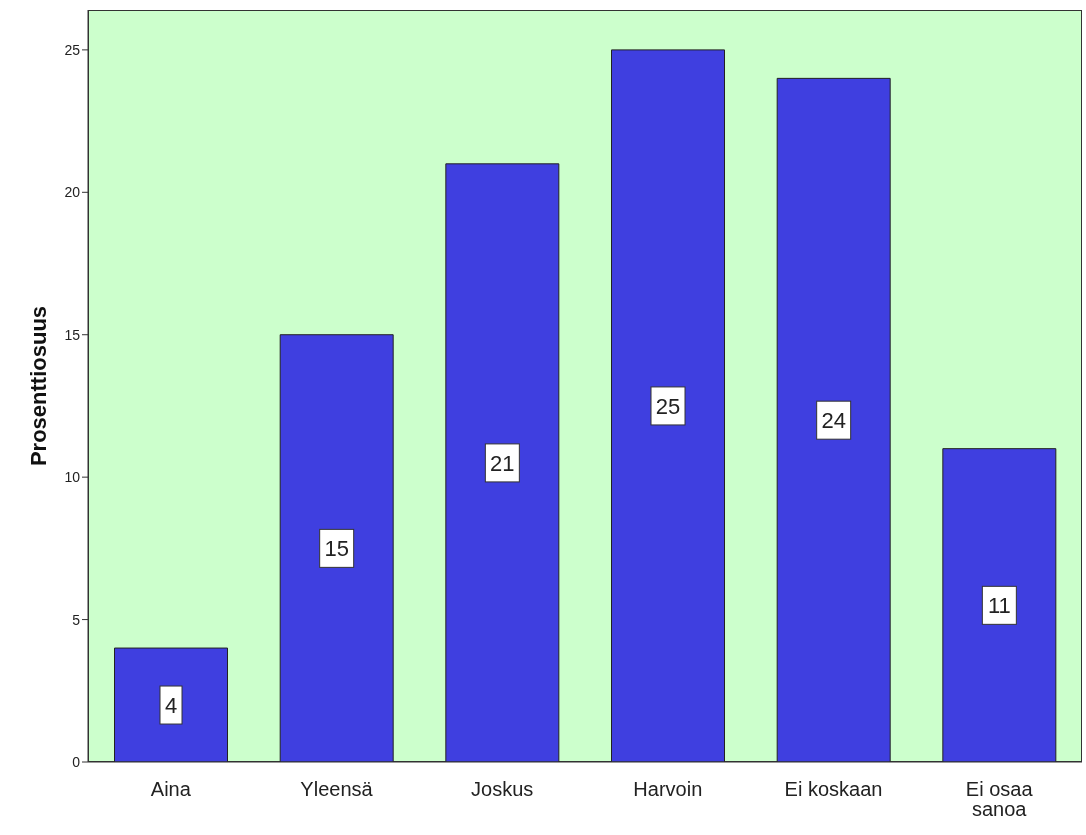 The image size is (1086, 835). I want to click on data-label: 25, so click(668, 406).